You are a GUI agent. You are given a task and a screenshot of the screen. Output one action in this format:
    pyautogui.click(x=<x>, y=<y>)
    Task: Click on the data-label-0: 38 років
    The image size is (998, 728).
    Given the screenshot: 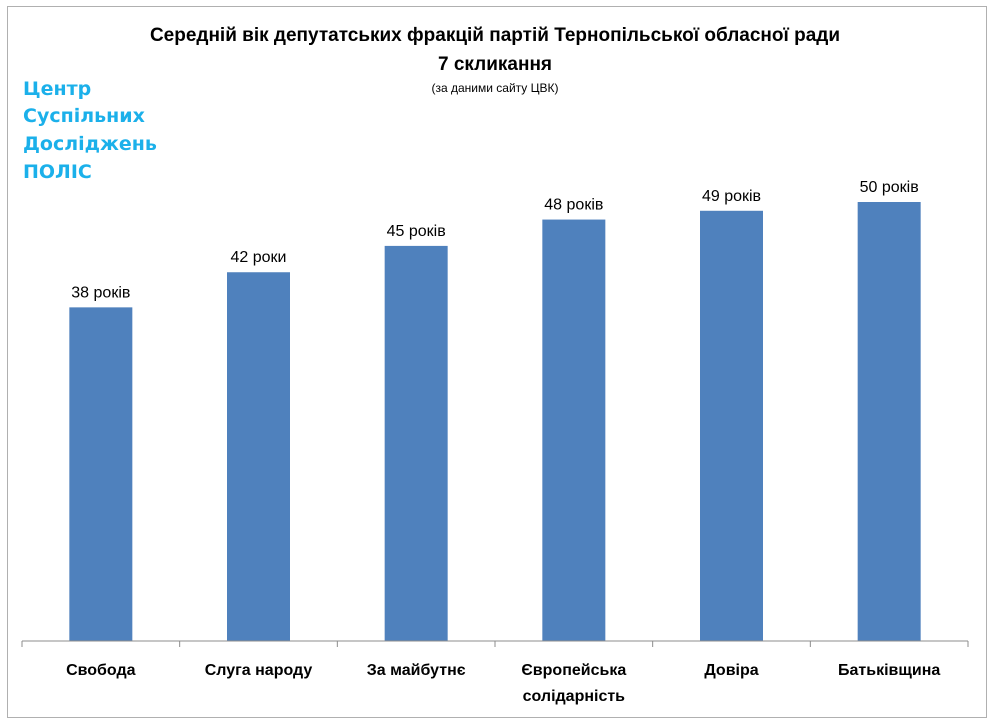 What is the action you would take?
    pyautogui.click(x=100, y=292)
    